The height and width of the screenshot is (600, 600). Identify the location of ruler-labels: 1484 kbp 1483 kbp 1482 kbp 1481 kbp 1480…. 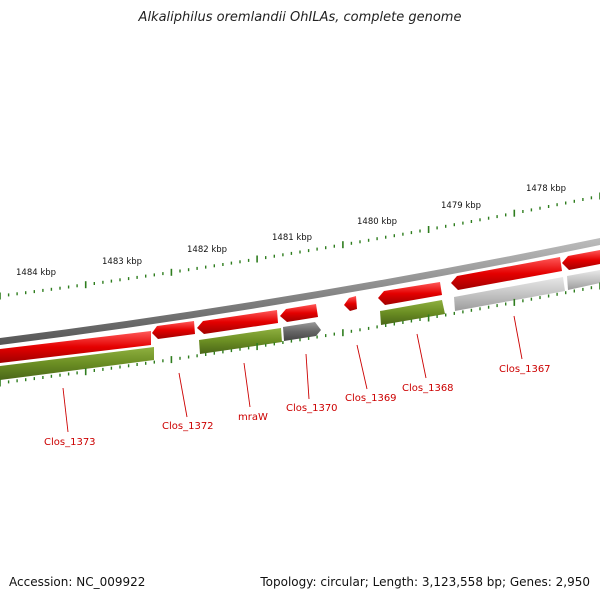
(291, 231).